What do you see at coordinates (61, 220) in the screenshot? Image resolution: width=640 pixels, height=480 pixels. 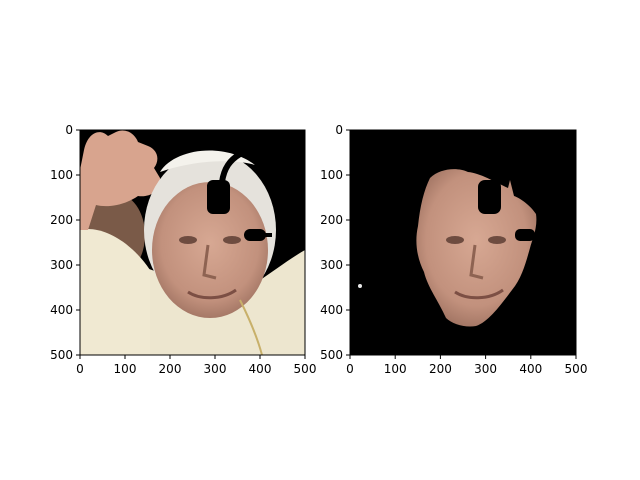 I see `left-y-tick-label: 200` at bounding box center [61, 220].